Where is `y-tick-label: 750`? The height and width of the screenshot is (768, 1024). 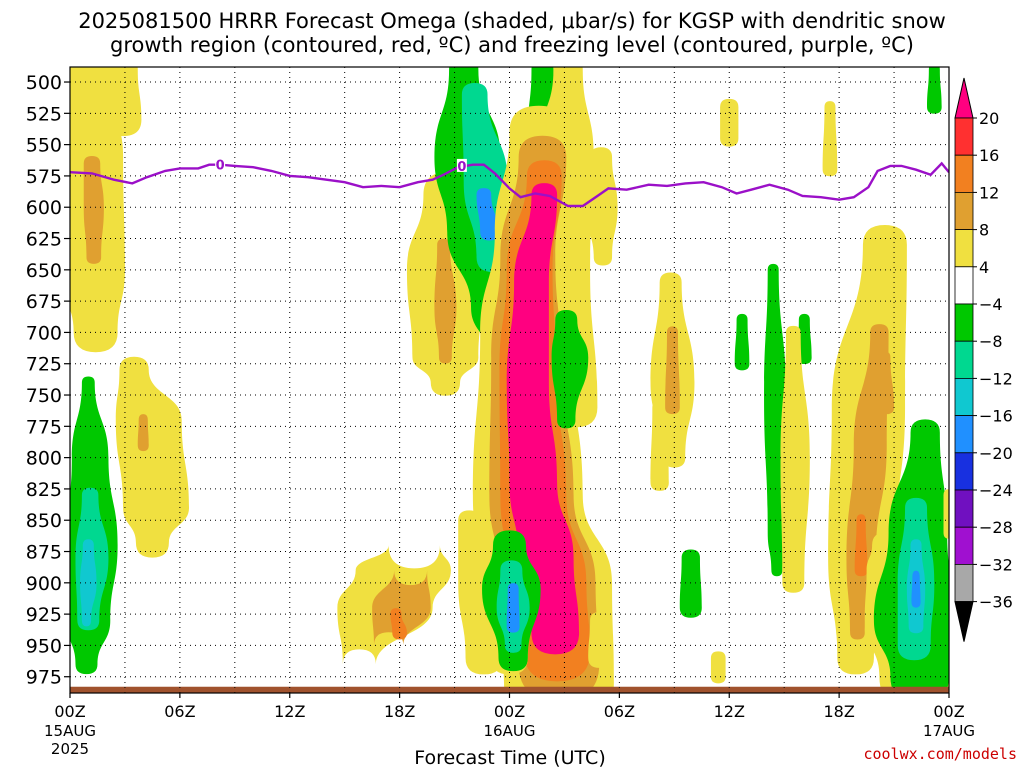
y-tick-label: 750 is located at coordinates (44, 396).